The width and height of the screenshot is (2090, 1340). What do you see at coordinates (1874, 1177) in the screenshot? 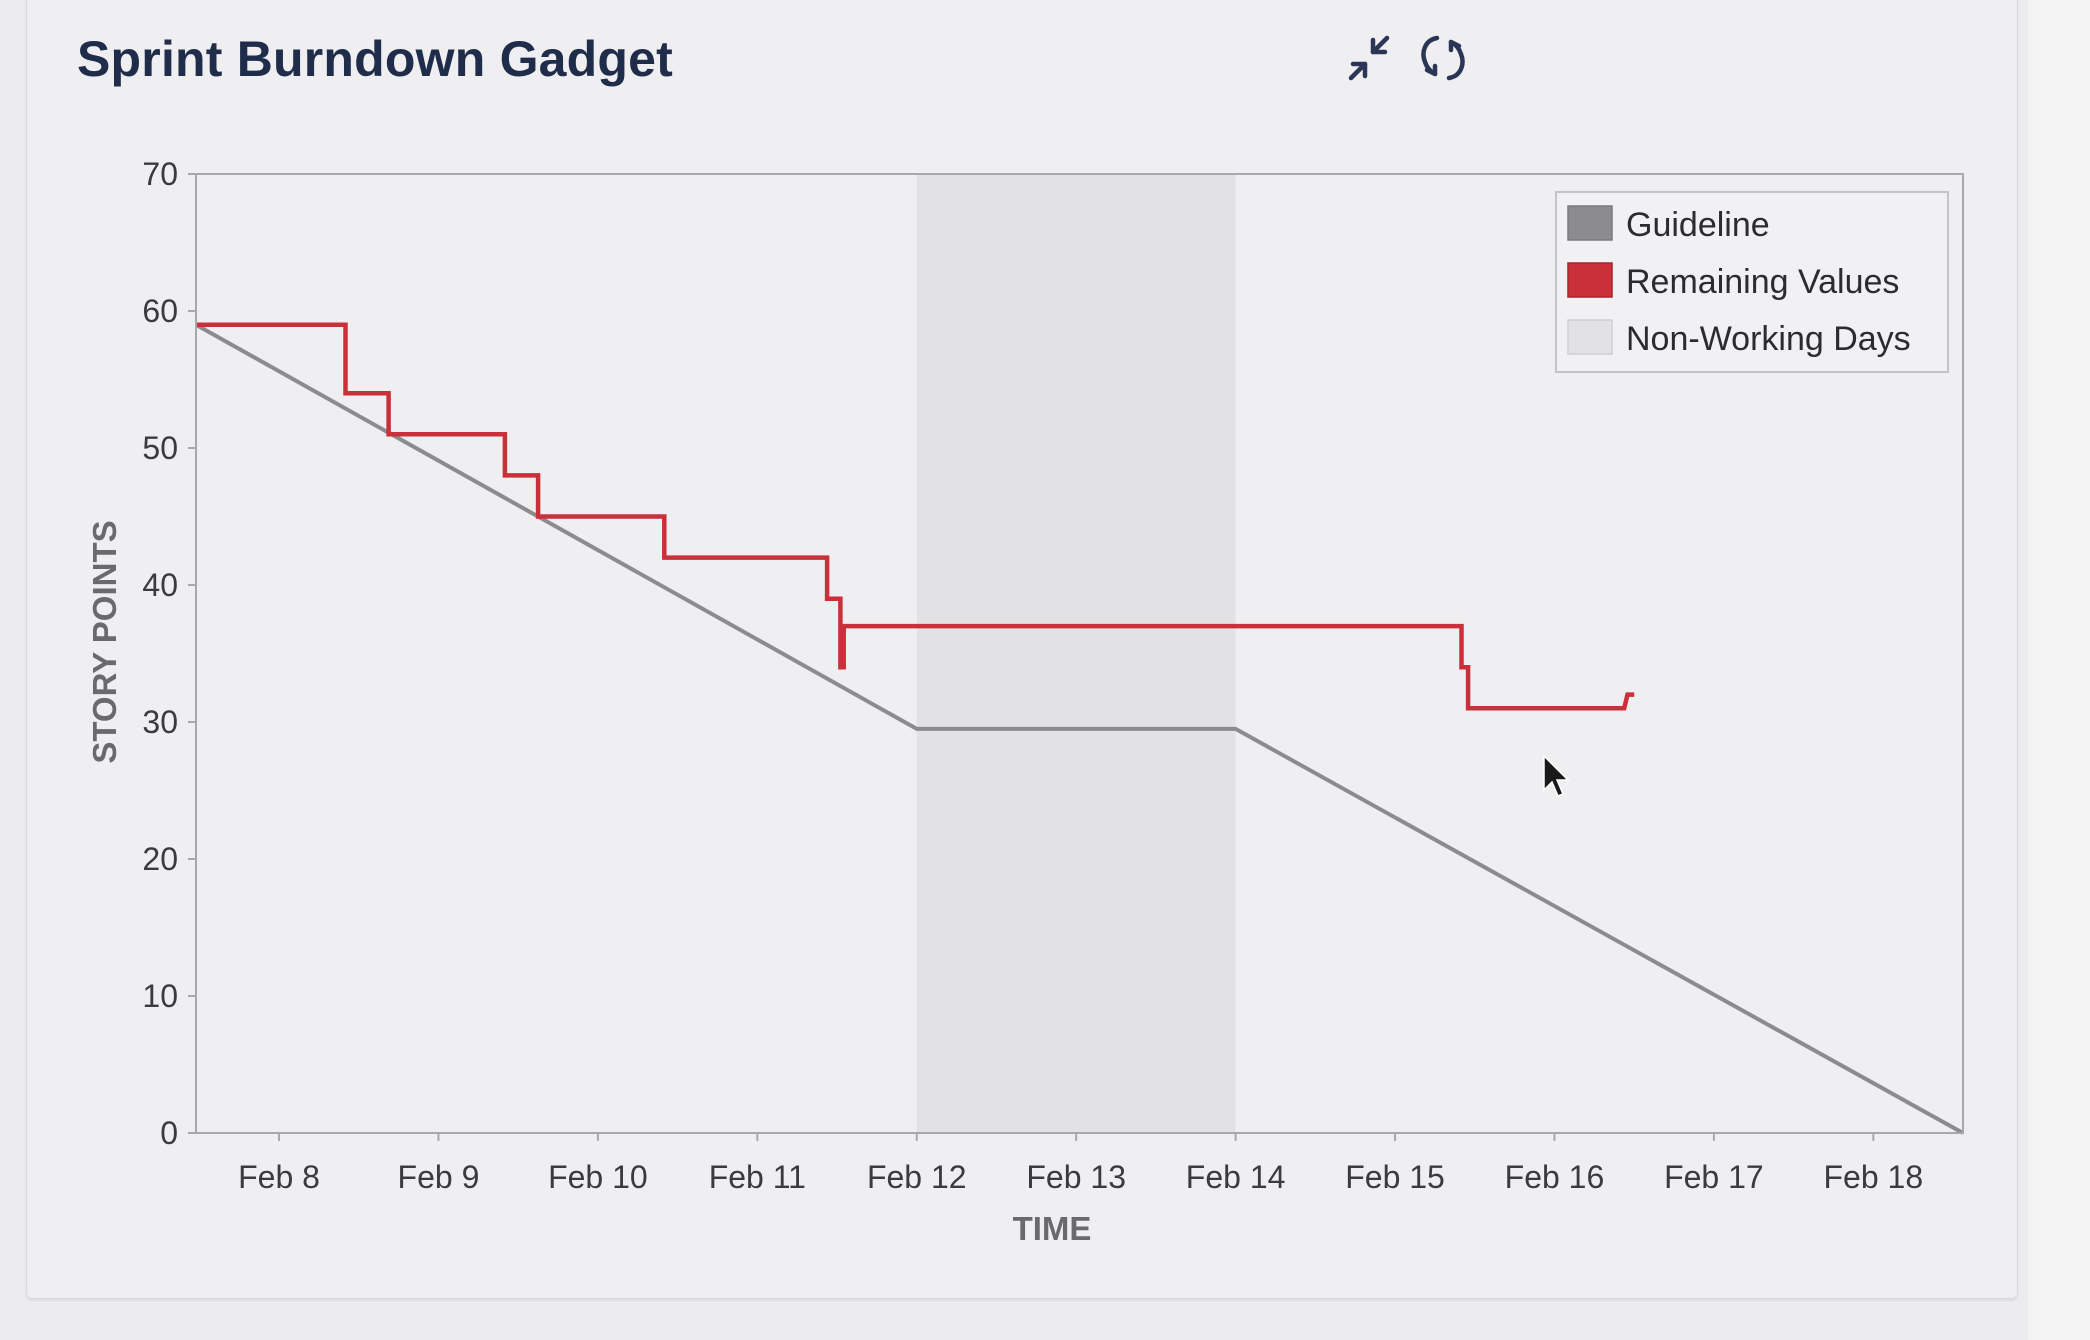
I see `x-tick-label: Feb 18` at bounding box center [1874, 1177].